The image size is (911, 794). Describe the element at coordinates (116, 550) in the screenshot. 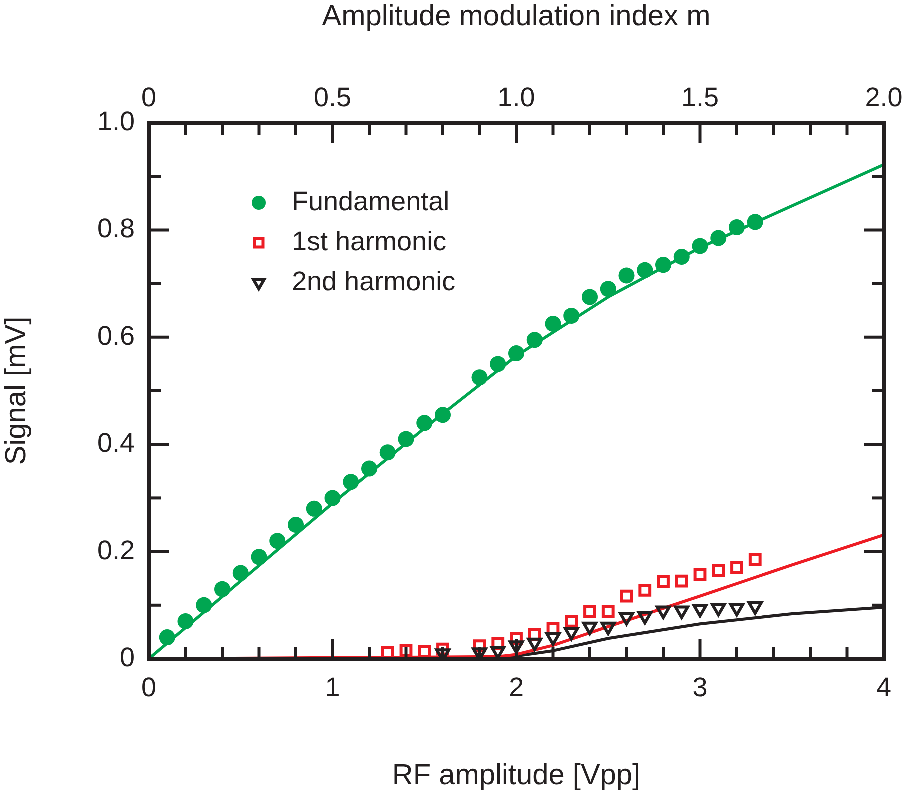

I see `y-tick-label: 0.2` at that location.